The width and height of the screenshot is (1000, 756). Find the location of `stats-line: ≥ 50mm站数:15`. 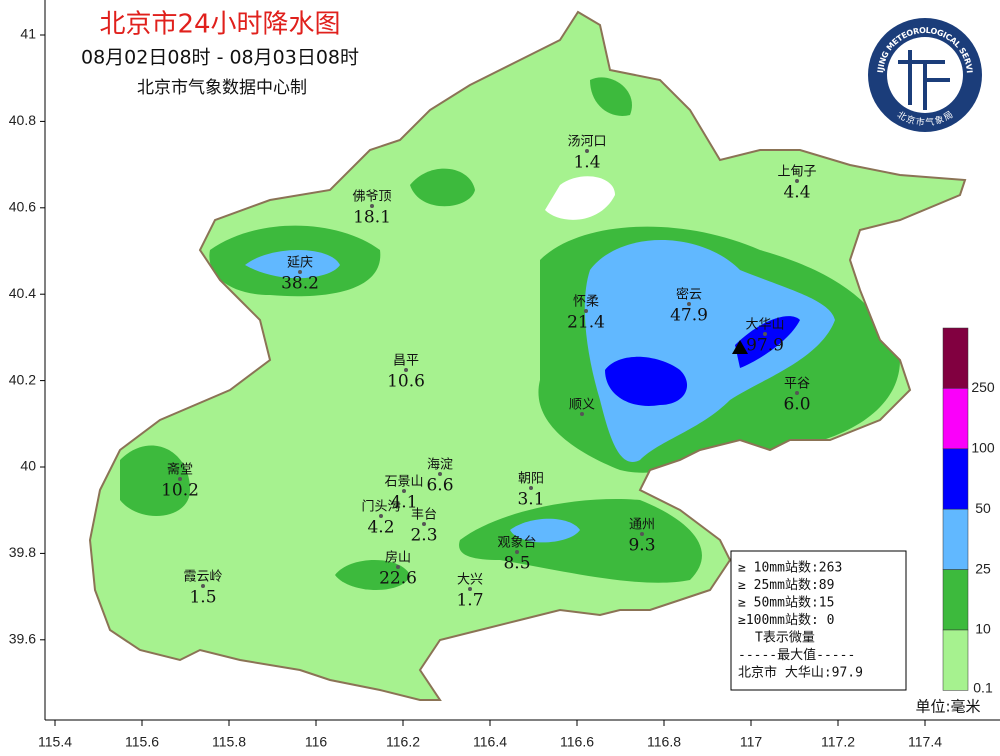

stats-line: ≥ 50mm站数:15 is located at coordinates (786, 603).